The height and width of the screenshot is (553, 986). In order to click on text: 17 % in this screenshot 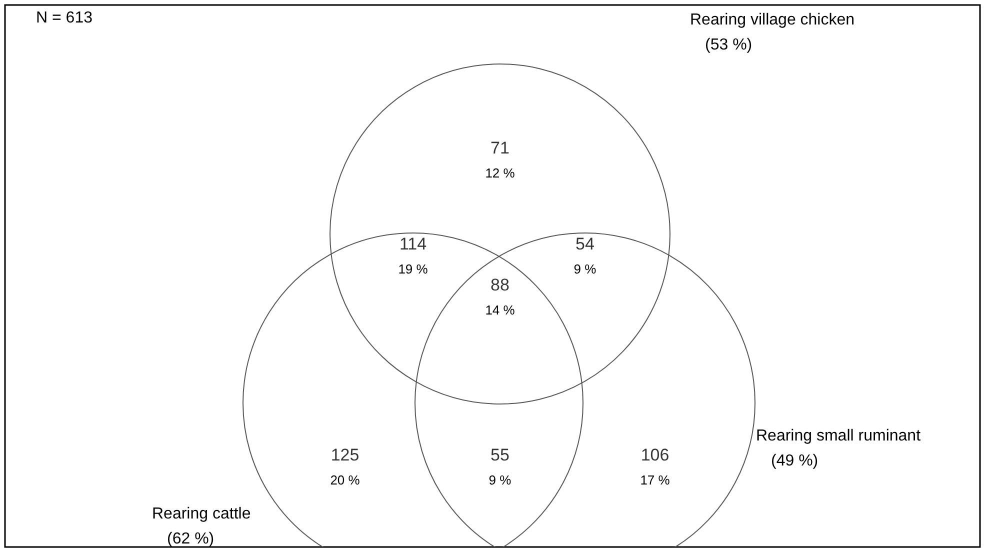, I will do `click(655, 480)`.